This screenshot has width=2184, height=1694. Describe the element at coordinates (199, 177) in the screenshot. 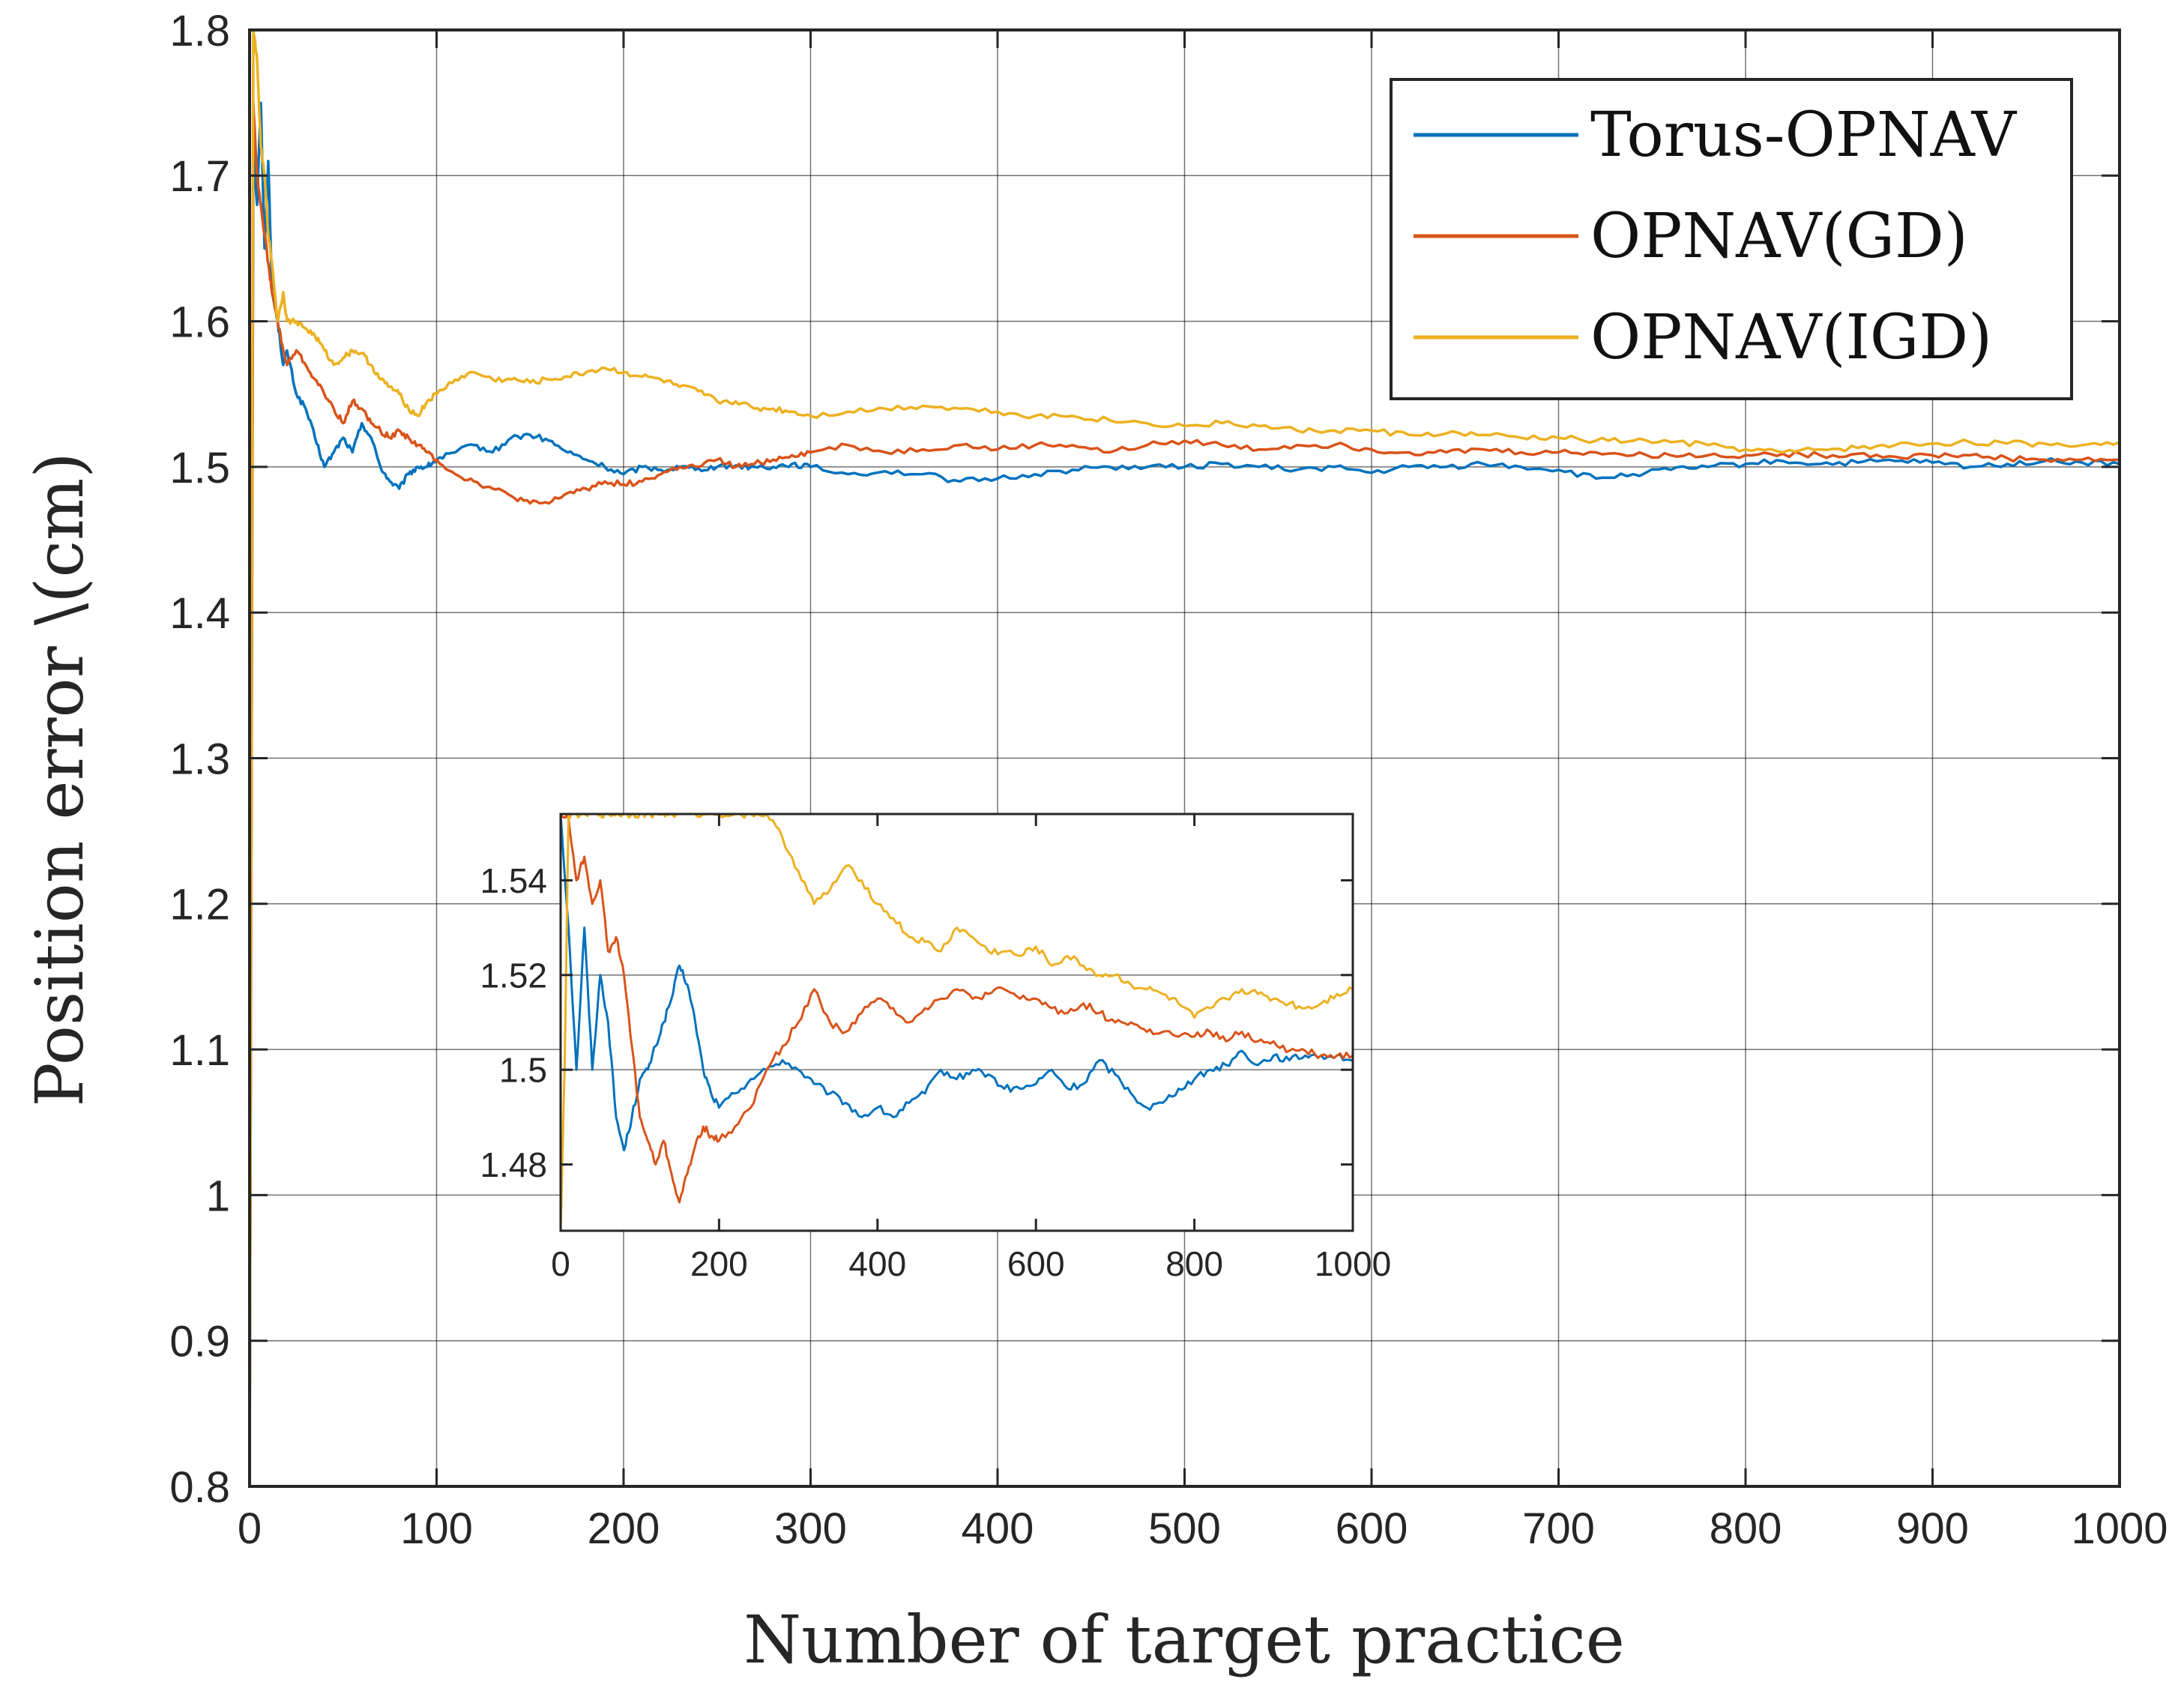

I see `y-tick-label: 1.7` at that location.